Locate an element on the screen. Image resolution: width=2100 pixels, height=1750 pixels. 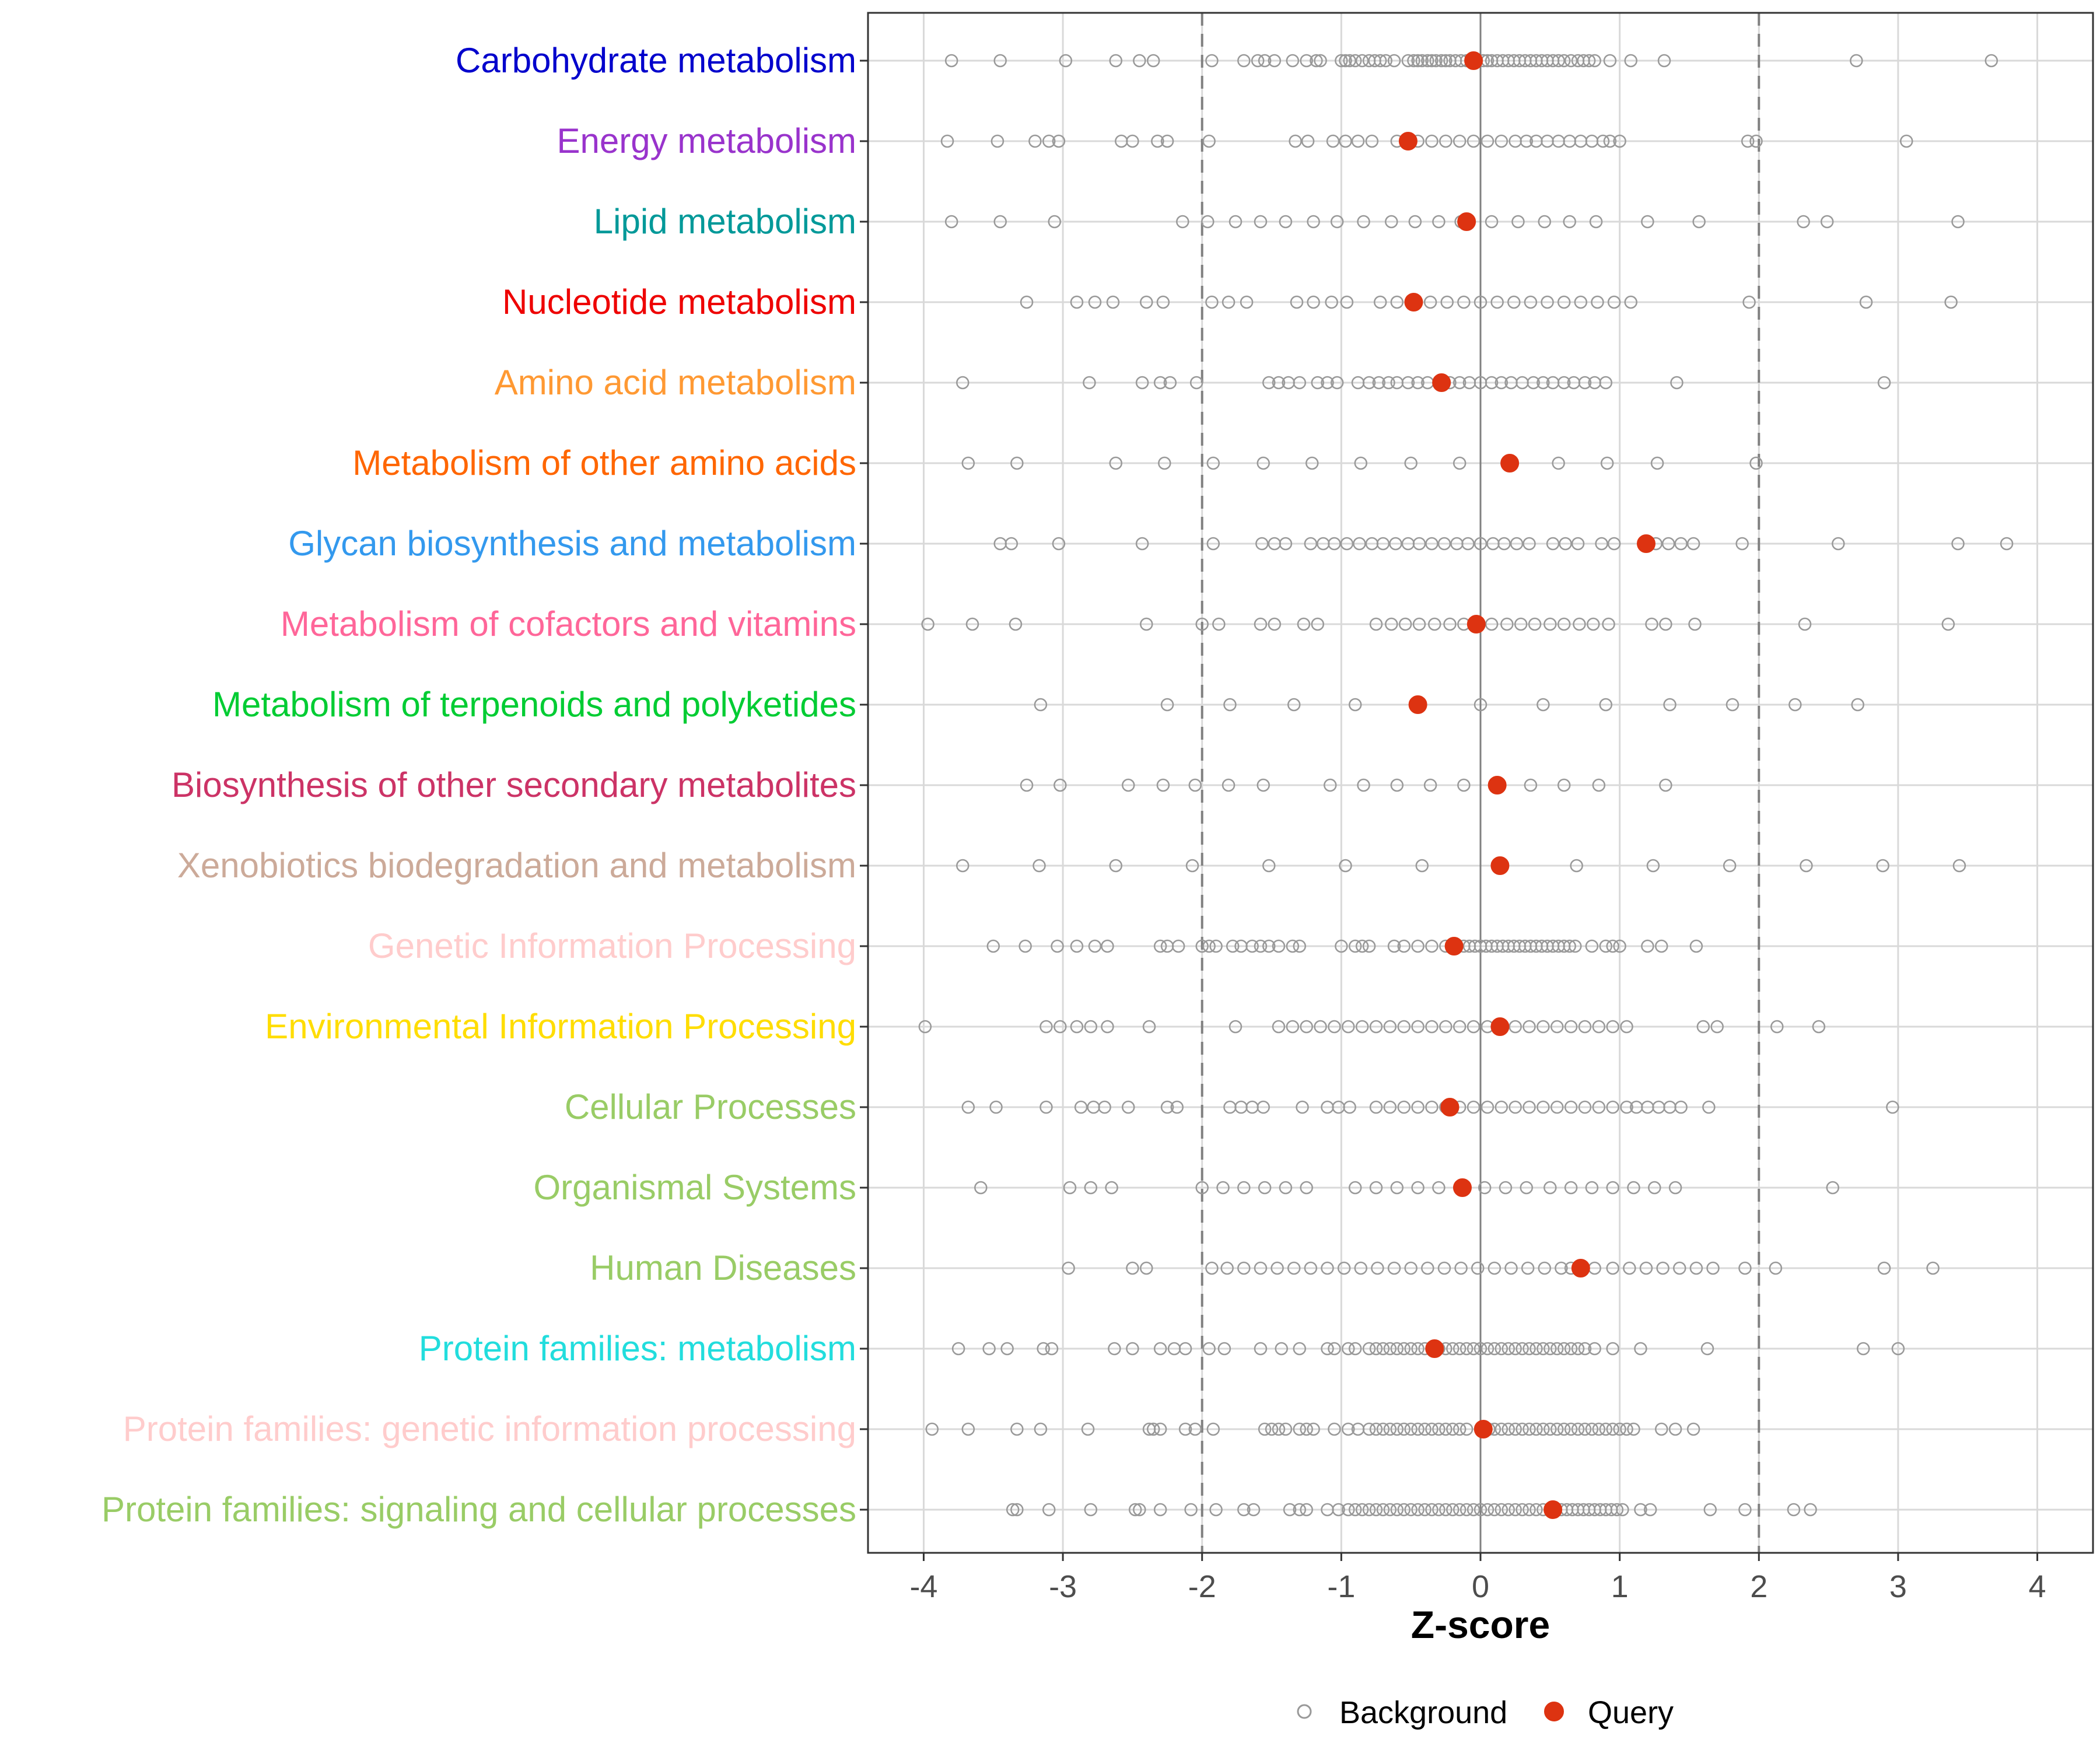
legend-query-marker is located at coordinates (1554, 1711).